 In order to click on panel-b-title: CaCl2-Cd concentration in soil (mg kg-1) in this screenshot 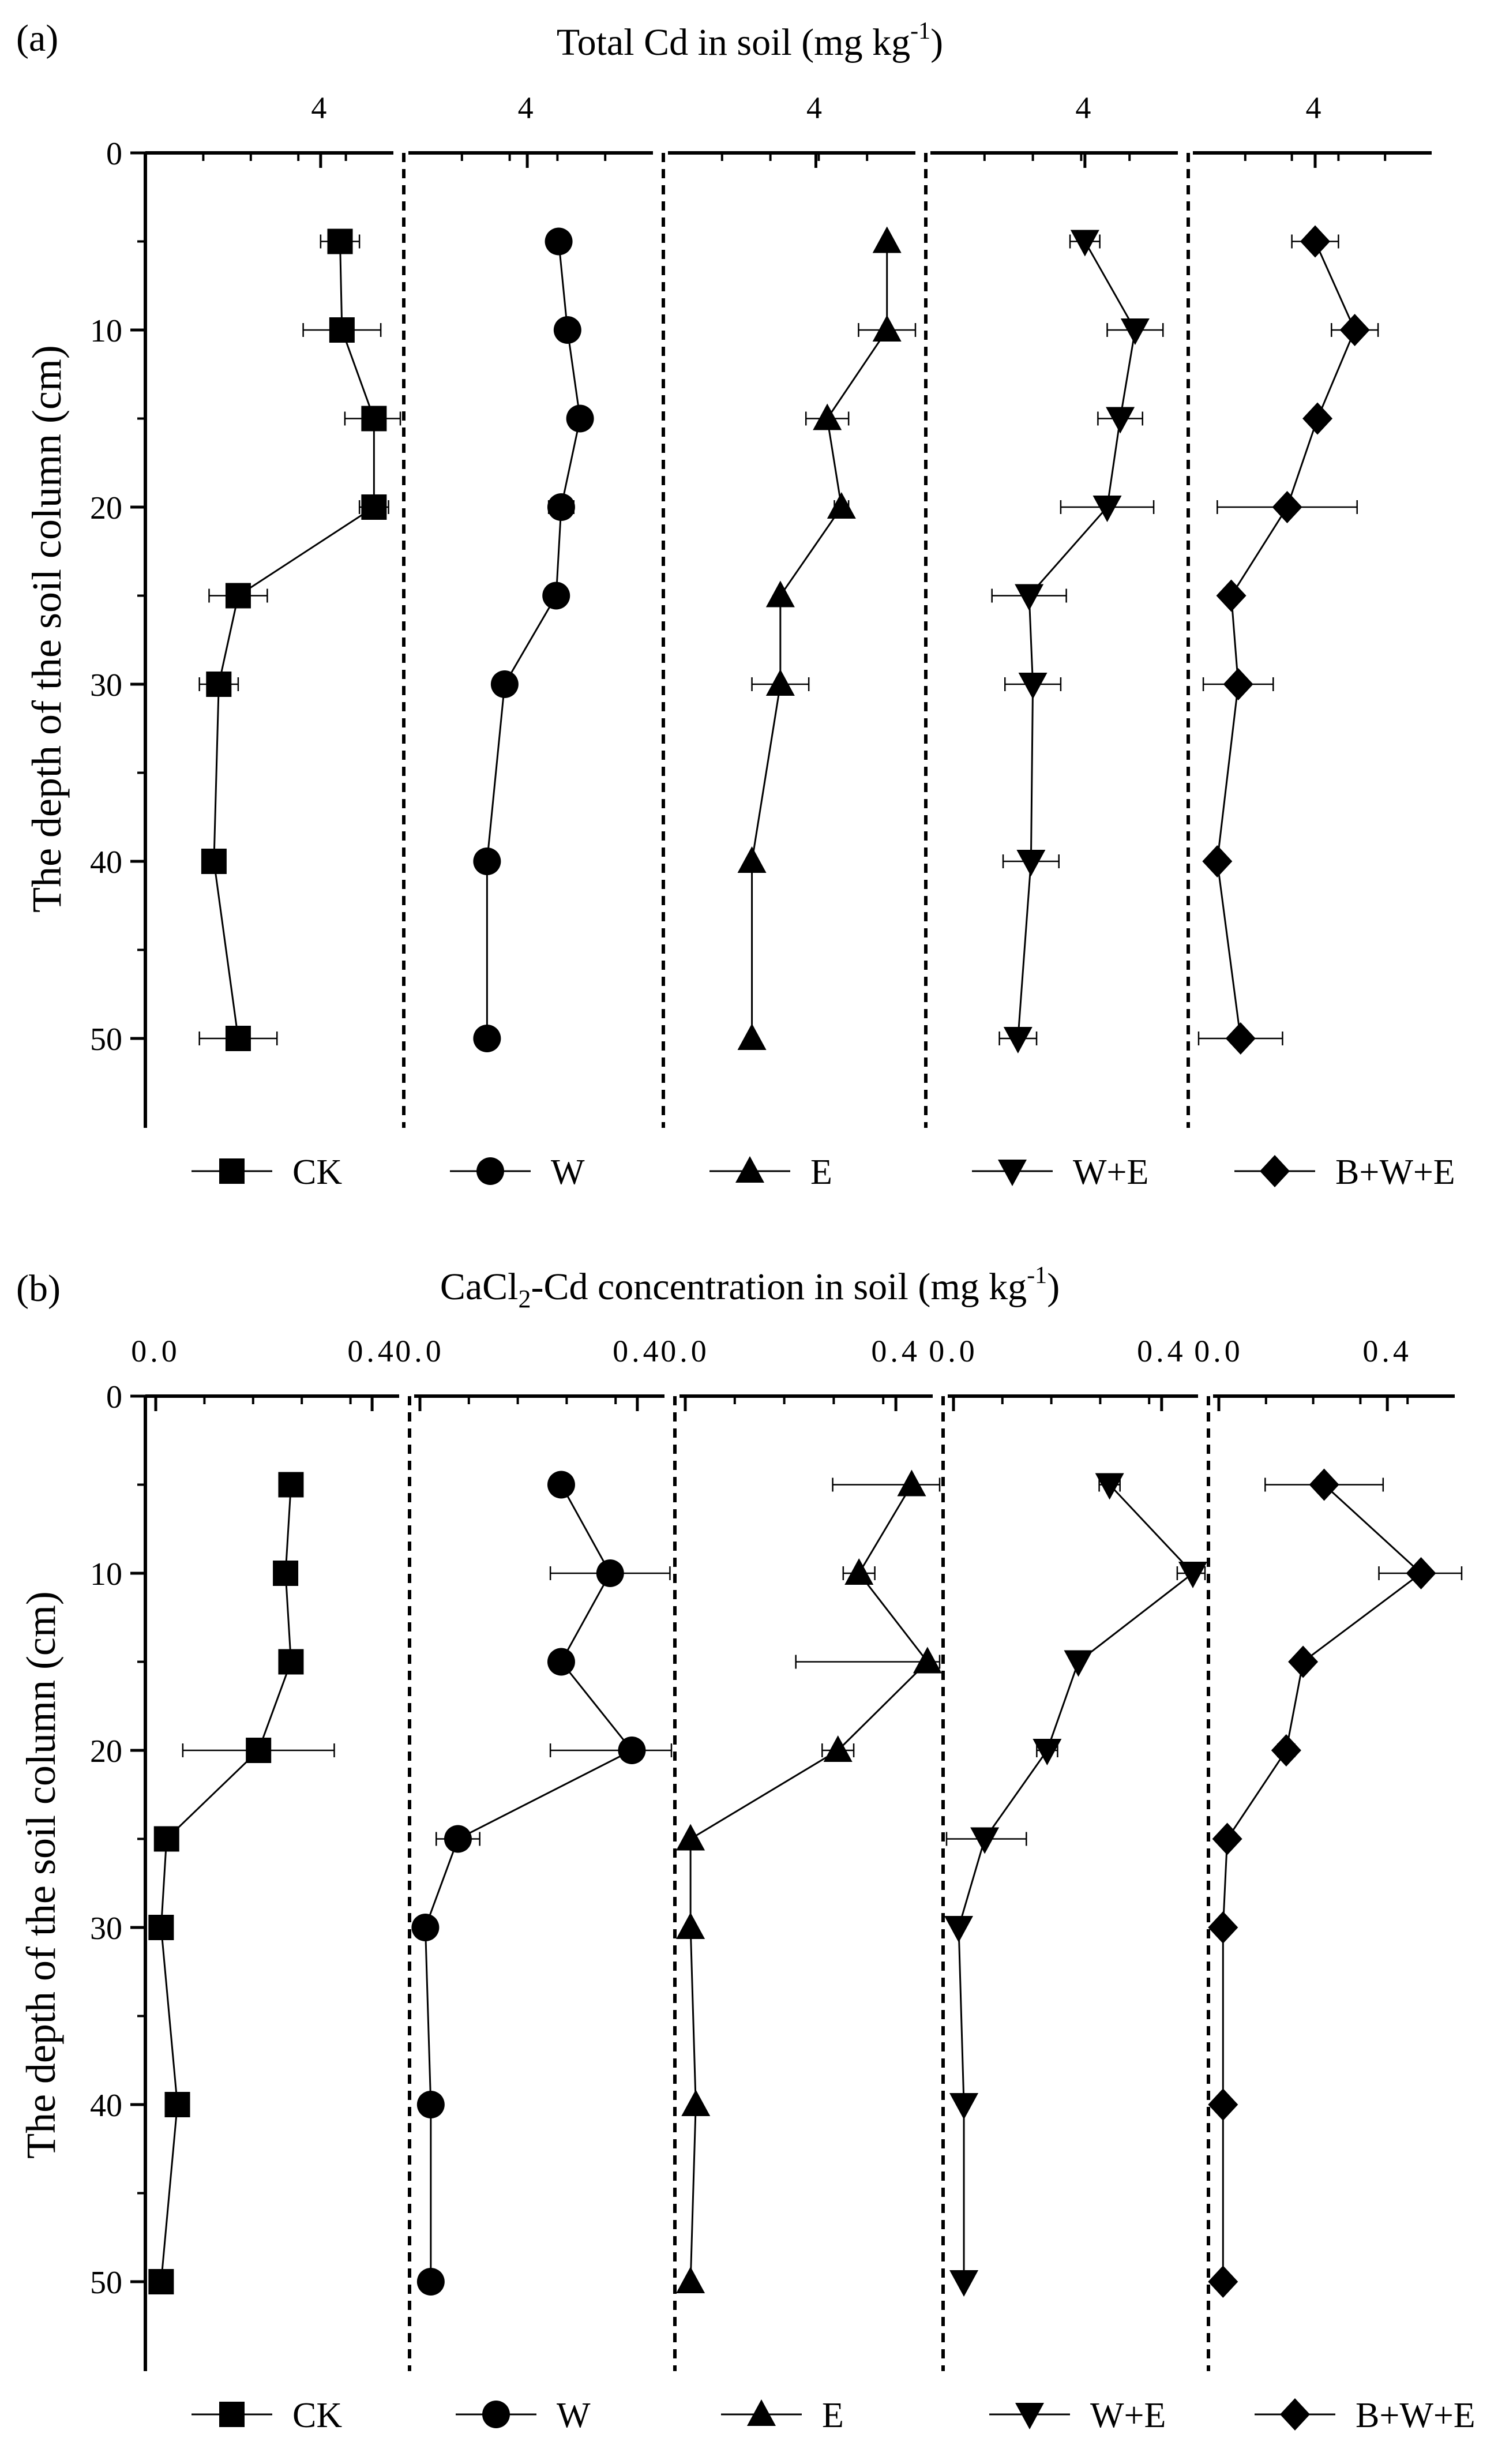, I will do `click(750, 1287)`.